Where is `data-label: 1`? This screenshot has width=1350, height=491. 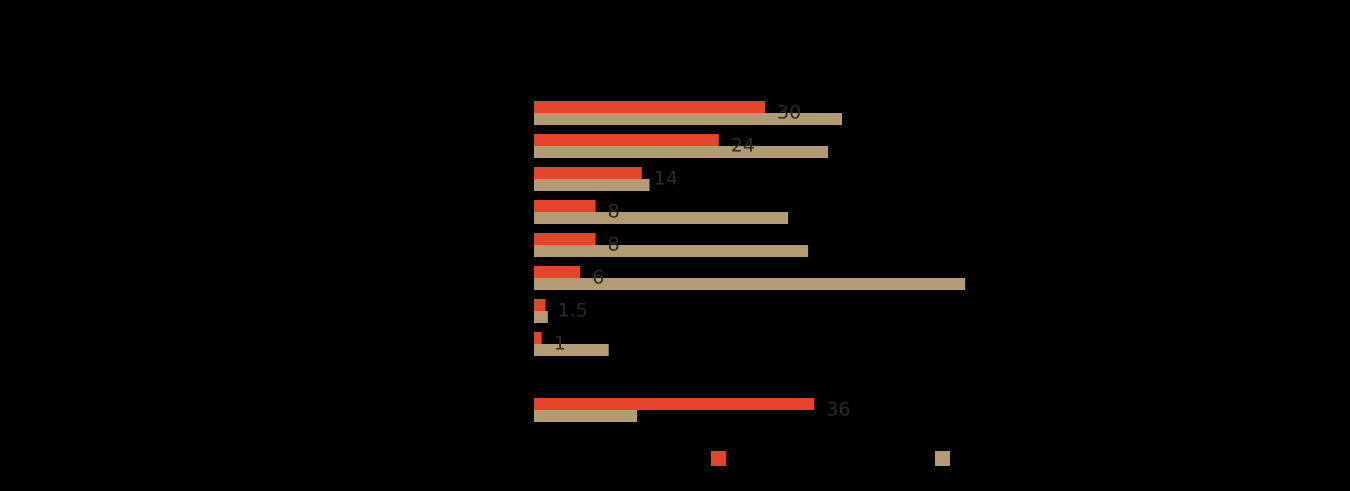 data-label: 1 is located at coordinates (560, 344).